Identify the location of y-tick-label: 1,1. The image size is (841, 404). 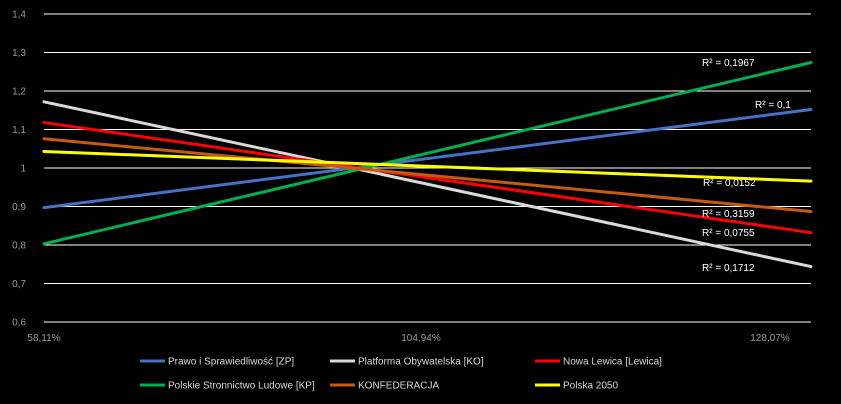
(19, 130).